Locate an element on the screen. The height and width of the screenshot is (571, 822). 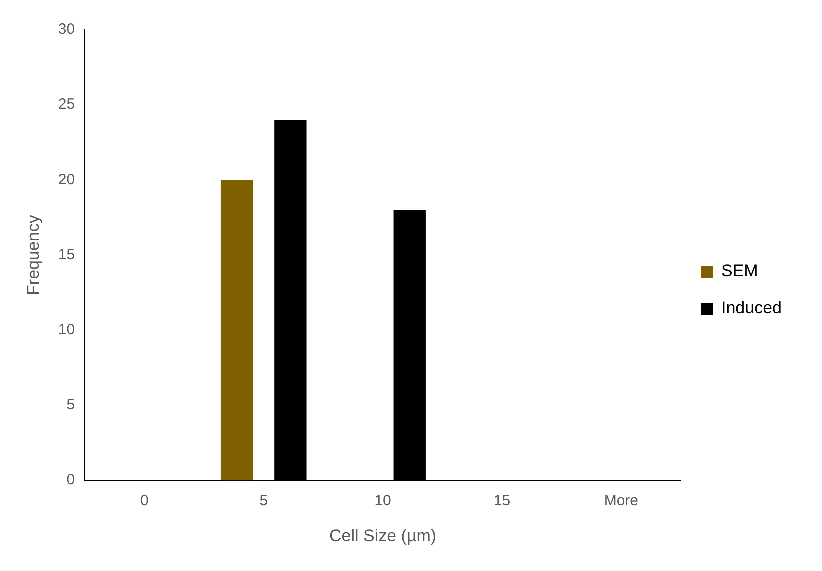
y-tick-label: 10 is located at coordinates (67, 330).